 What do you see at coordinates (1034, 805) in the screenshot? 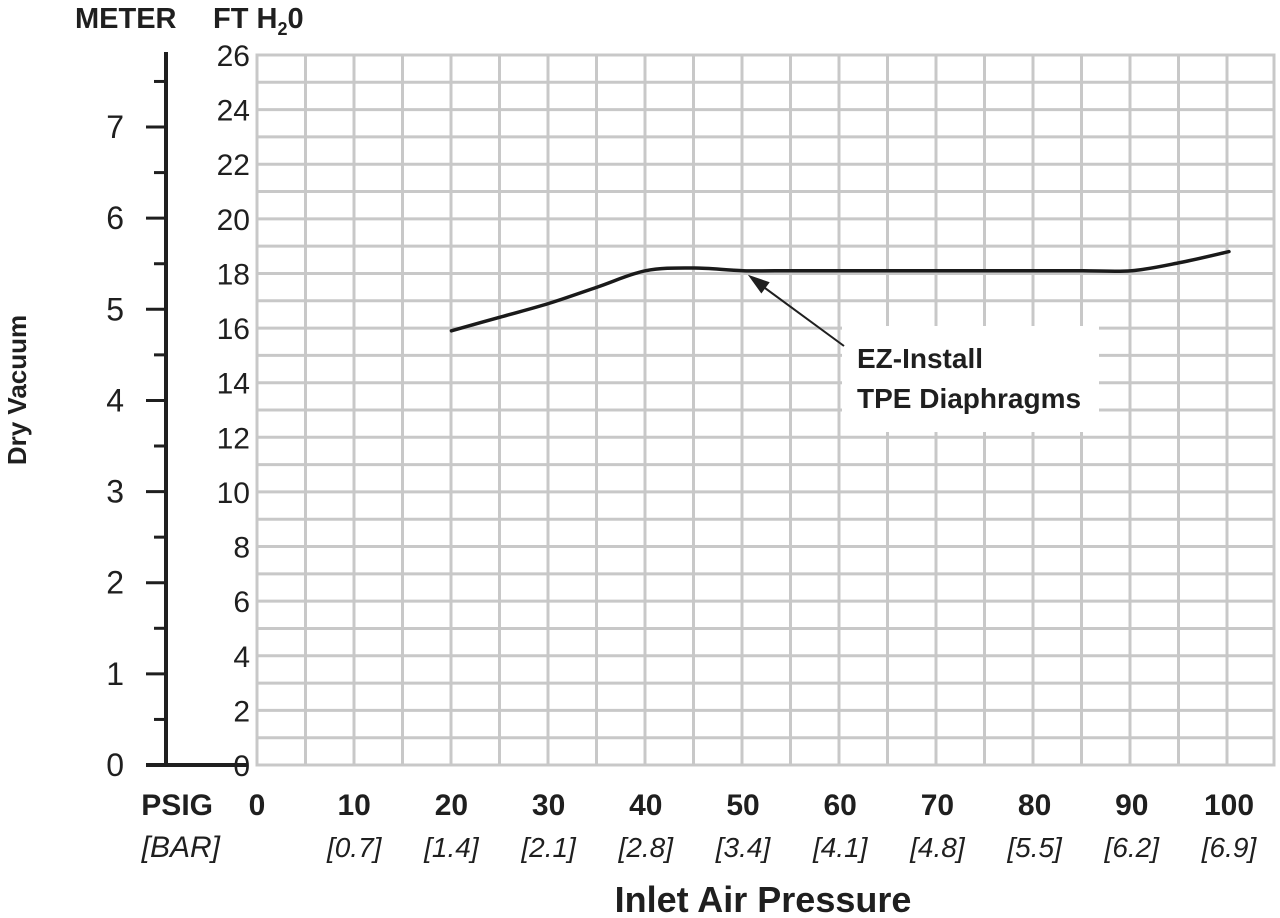
I see `psig-tick-label: 80` at bounding box center [1034, 805].